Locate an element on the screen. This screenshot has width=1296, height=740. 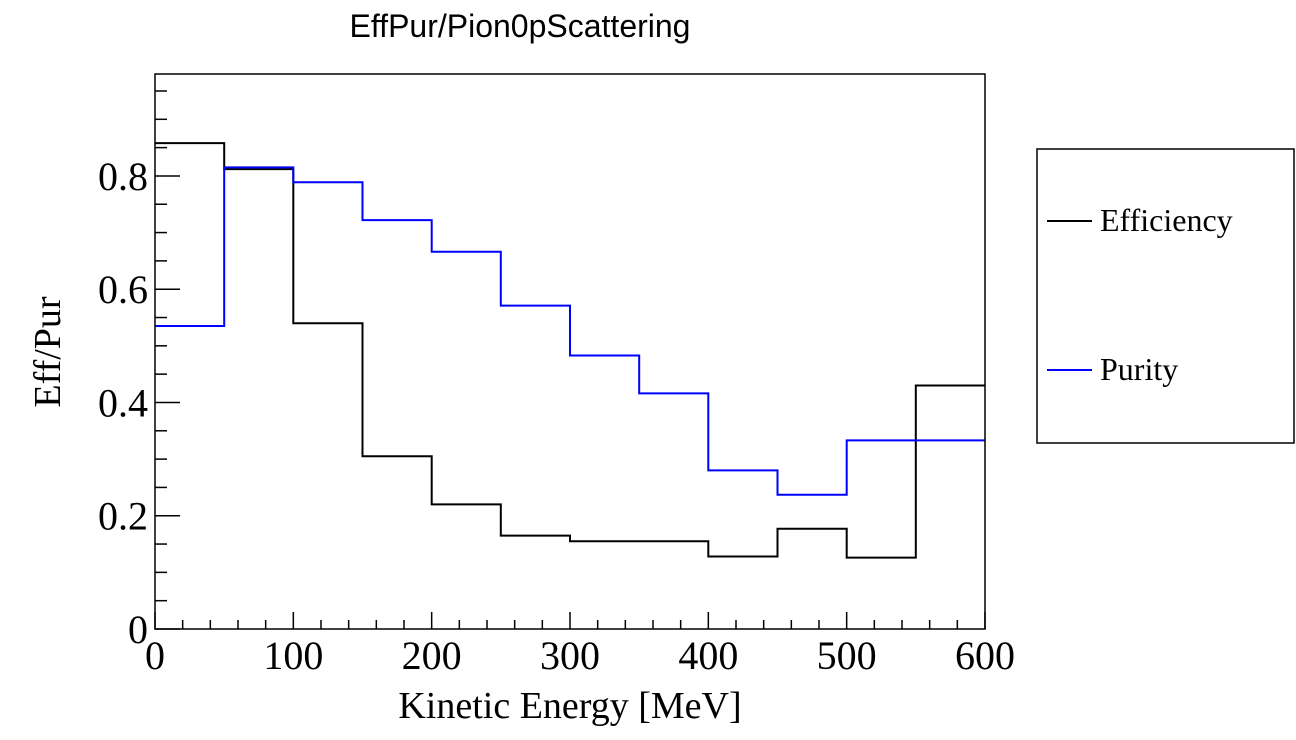
chart-title: EffPur/Pion0pScattering is located at coordinates (520, 26).